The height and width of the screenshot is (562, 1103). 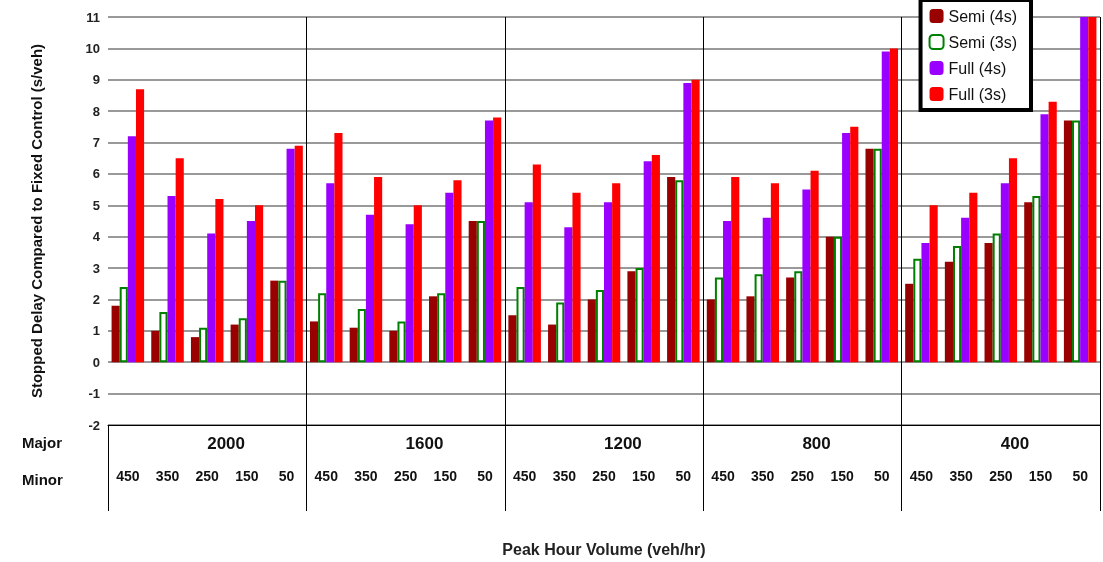 I want to click on text: 800, so click(x=816, y=443).